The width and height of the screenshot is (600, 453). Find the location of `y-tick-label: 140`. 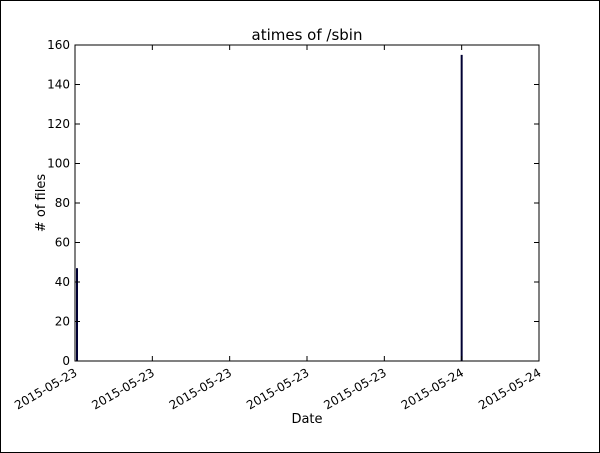

y-tick-label: 140 is located at coordinates (58, 85).